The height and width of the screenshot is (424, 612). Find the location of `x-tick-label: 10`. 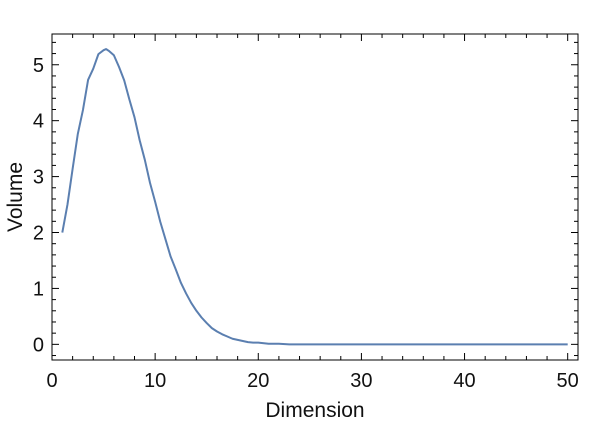

x-tick-label: 10 is located at coordinates (155, 381).